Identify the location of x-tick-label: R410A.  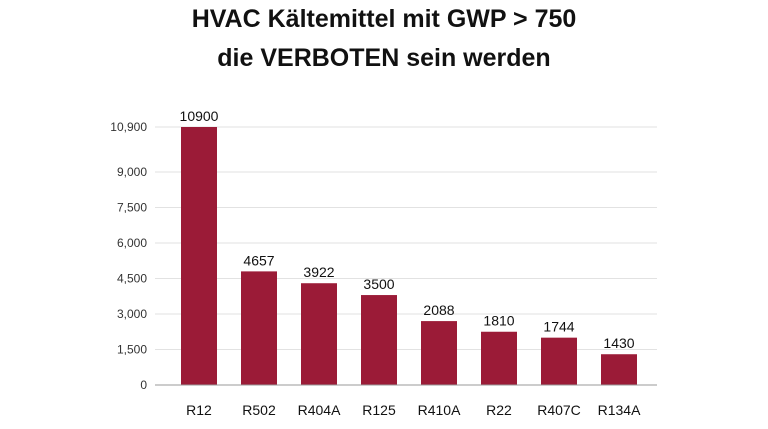
(439, 410).